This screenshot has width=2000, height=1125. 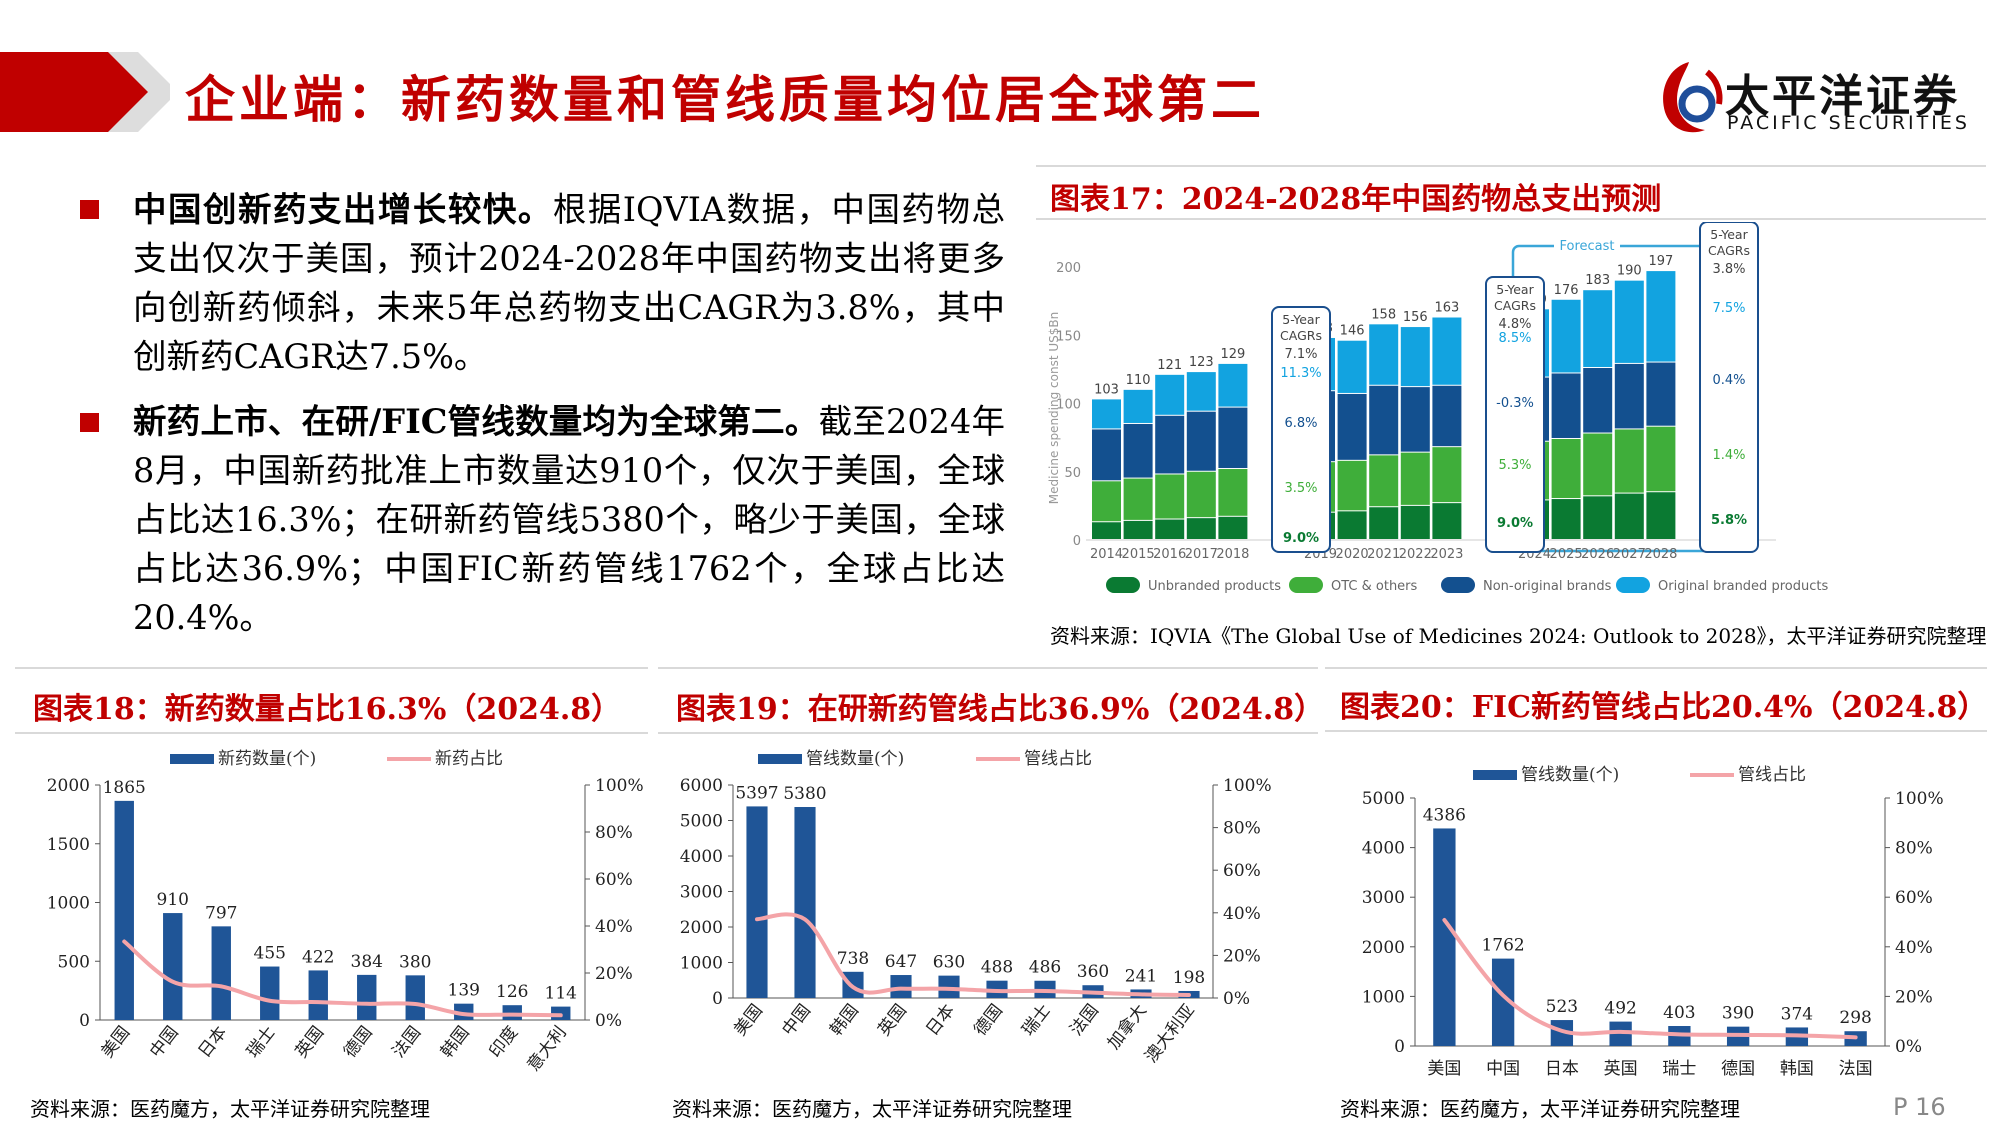 I want to click on fig19-y-tick-label: 1000, so click(x=701, y=964).